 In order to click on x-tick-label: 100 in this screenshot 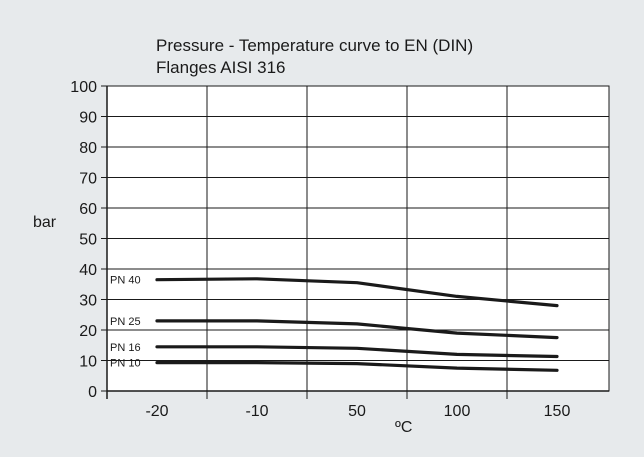, I will do `click(457, 411)`.